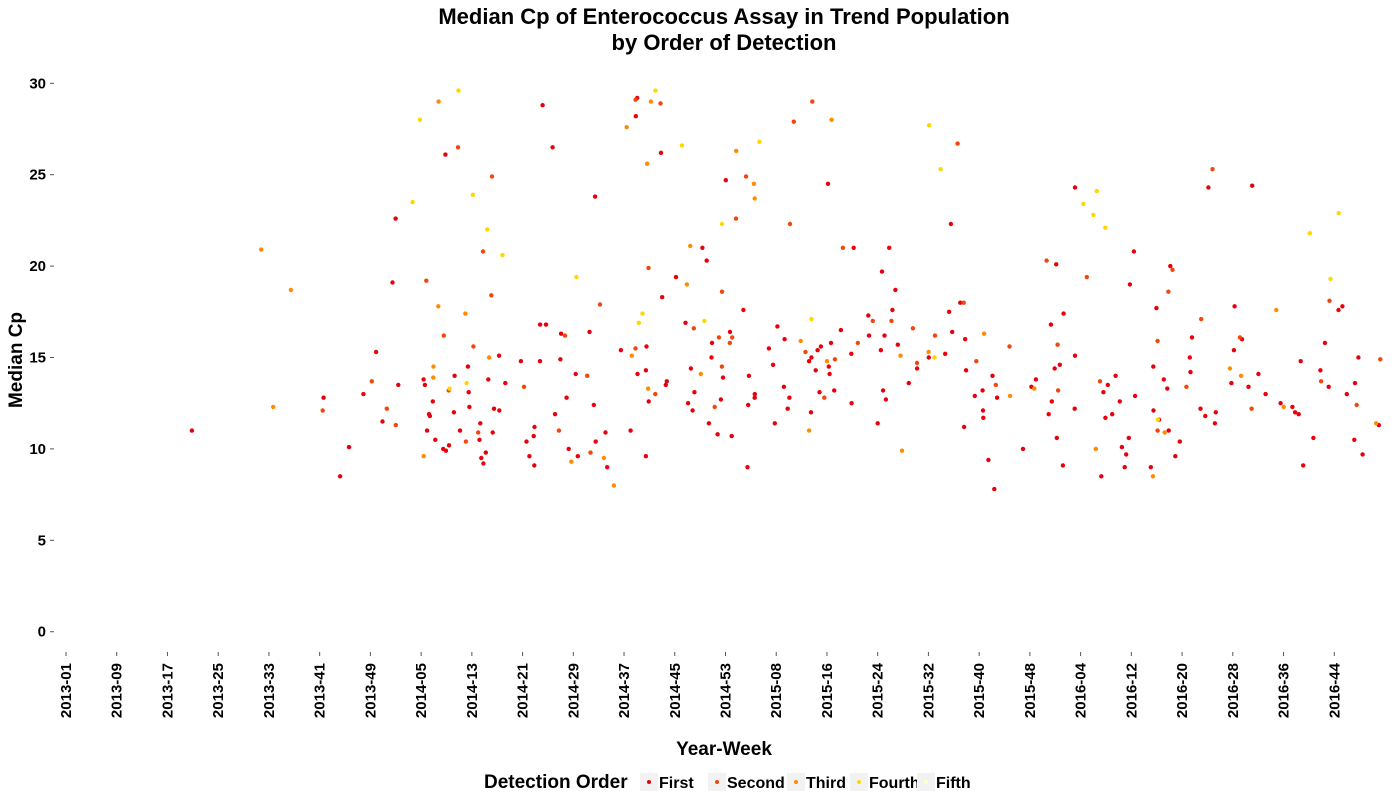 Image resolution: width=1400 pixels, height=800 pixels. What do you see at coordinates (1030, 690) in the screenshot?
I see `x-tick-label: 2015-48` at bounding box center [1030, 690].